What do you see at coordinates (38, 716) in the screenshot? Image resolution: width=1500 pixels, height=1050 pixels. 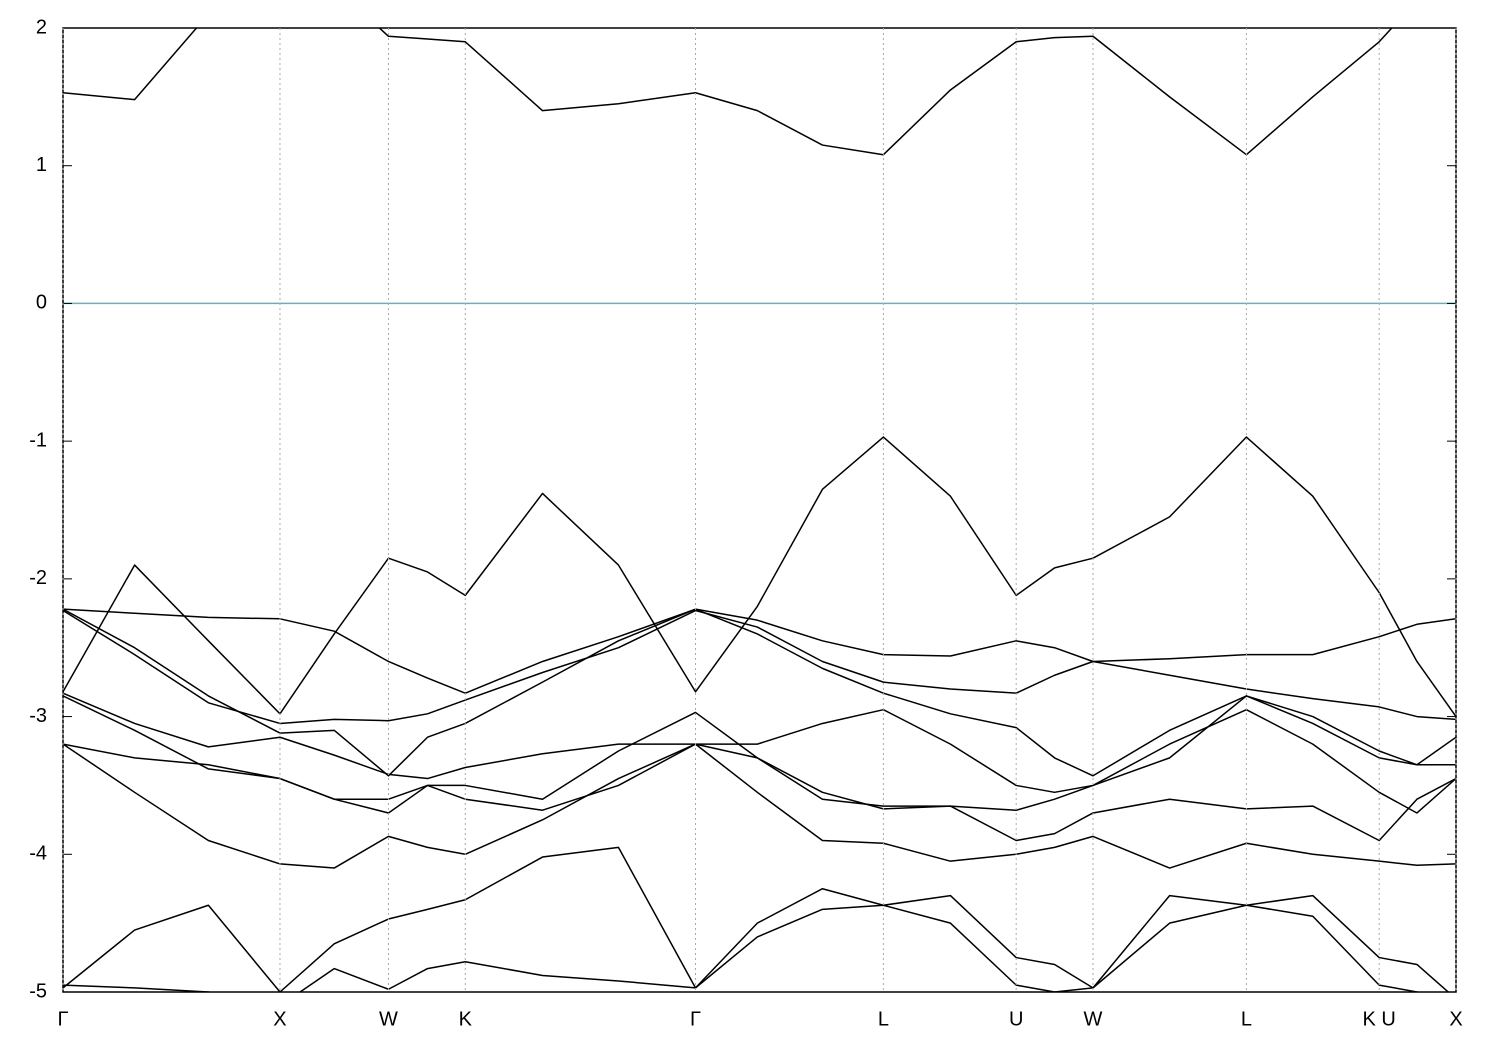 I see `y-tick-label: -3` at bounding box center [38, 716].